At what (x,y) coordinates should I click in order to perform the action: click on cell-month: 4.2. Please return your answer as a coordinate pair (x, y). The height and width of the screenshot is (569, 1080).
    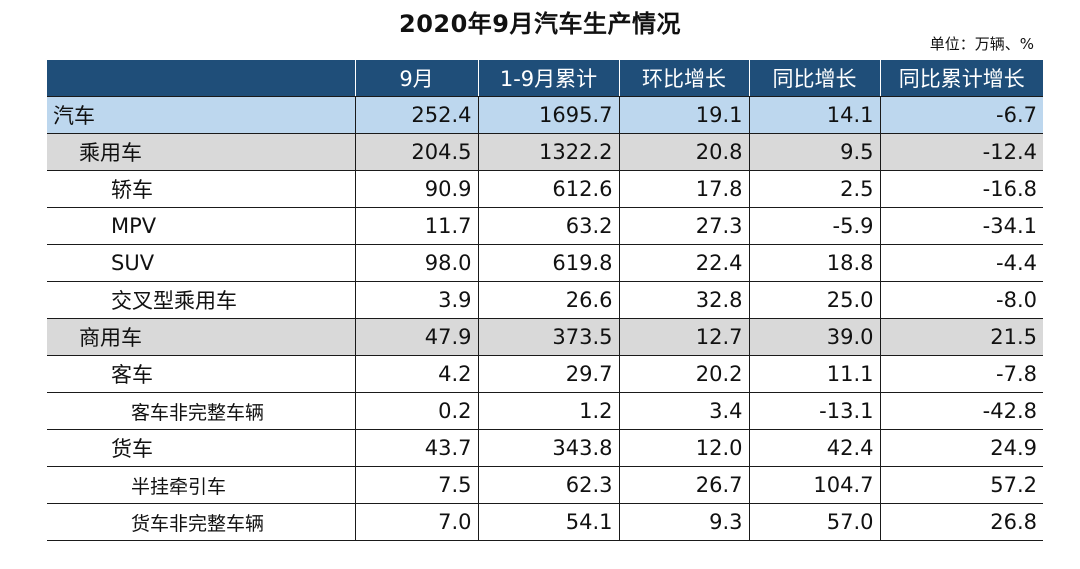
    Looking at the image, I should click on (416, 374).